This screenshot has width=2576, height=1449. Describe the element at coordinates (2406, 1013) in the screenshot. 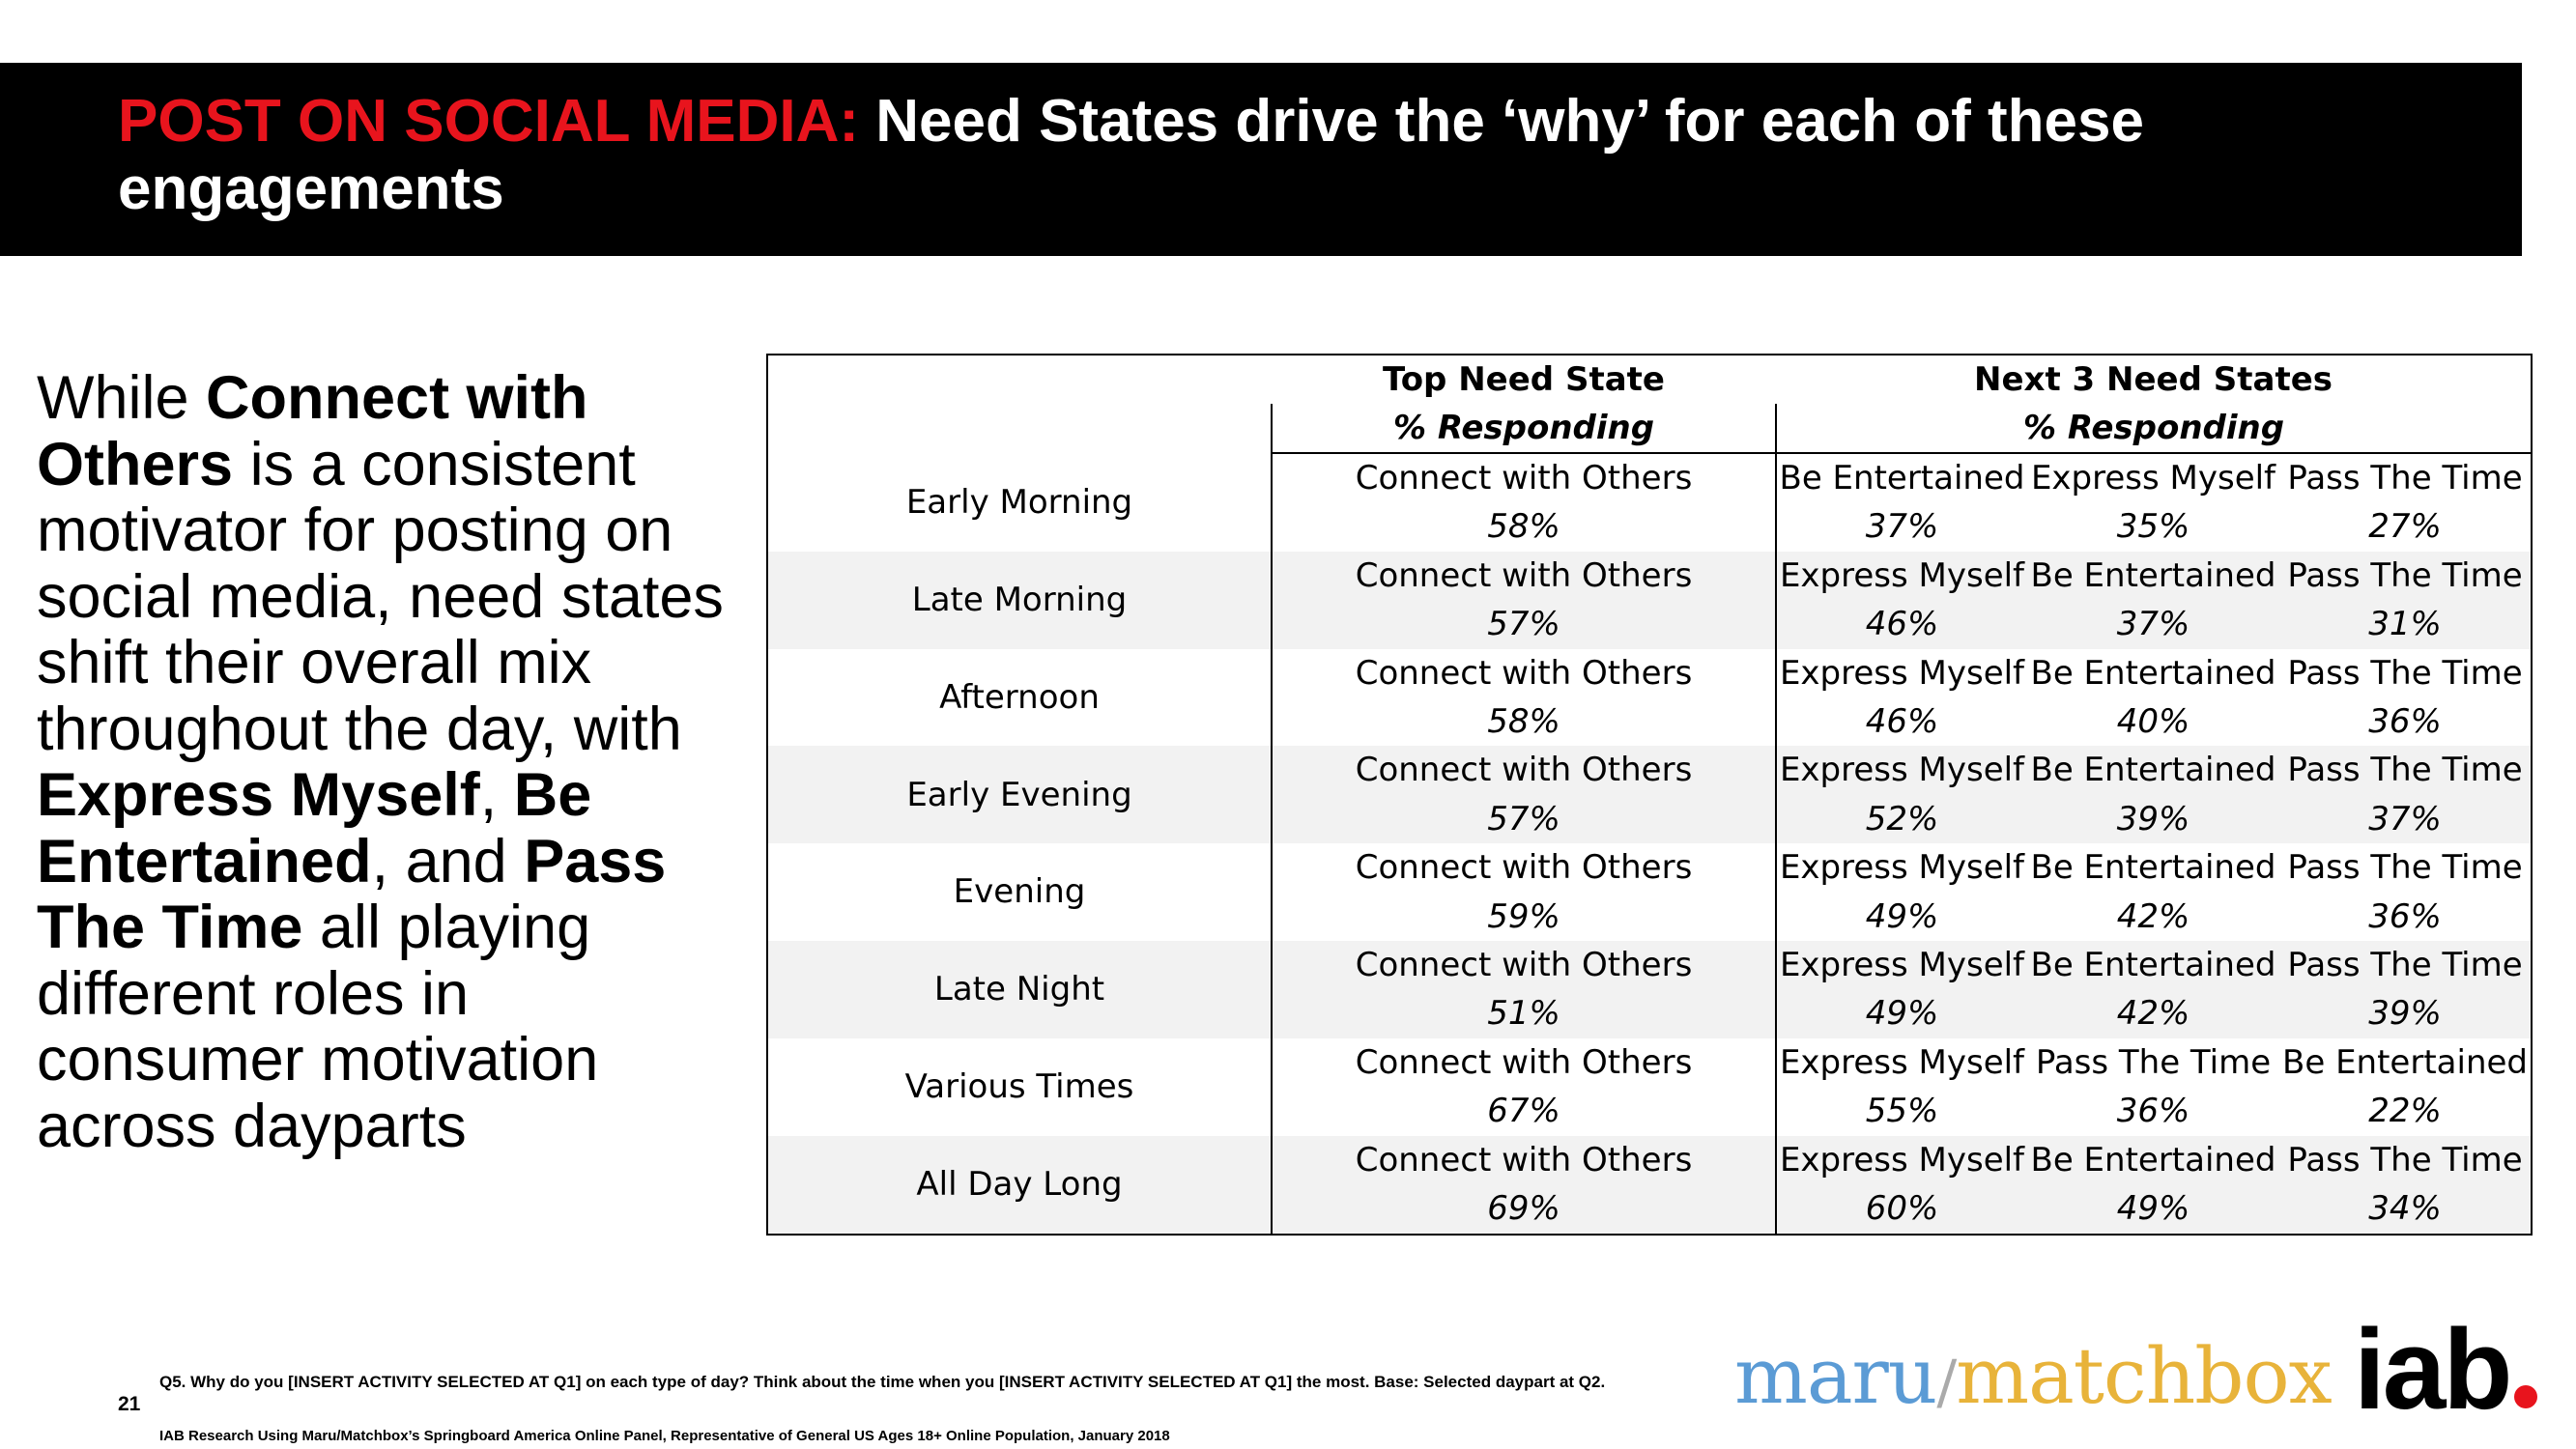

I see `next-need-pct-3: 39%` at that location.